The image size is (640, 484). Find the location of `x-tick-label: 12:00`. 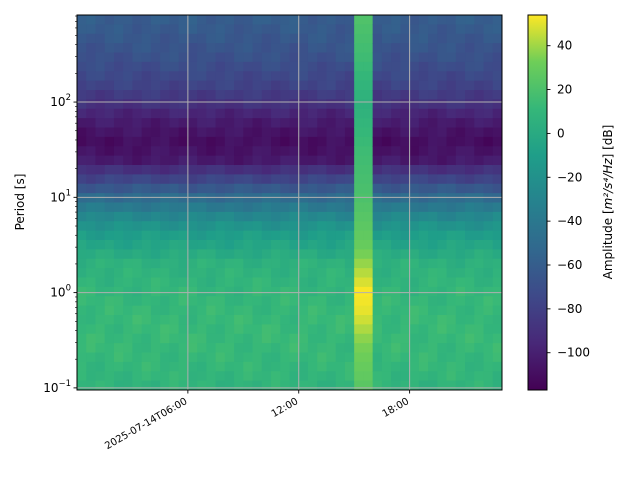

x-tick-label: 12:00 is located at coordinates (285, 408).